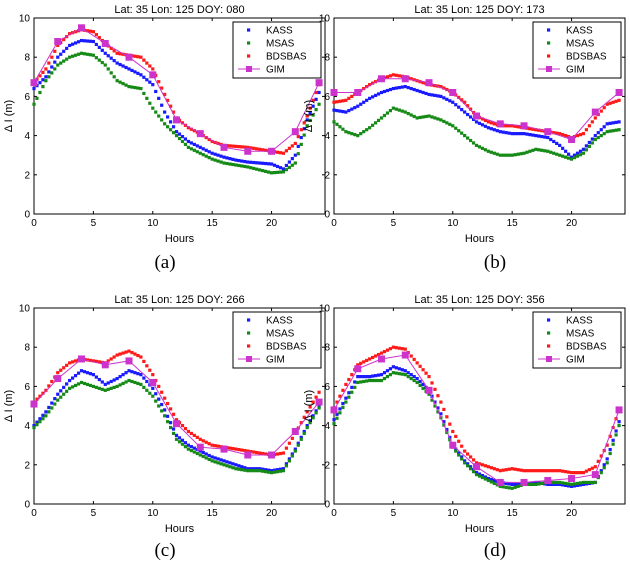 This screenshot has width=630, height=570. Describe the element at coordinates (27, 97) in the screenshot. I see `y-tick-label: 6` at that location.